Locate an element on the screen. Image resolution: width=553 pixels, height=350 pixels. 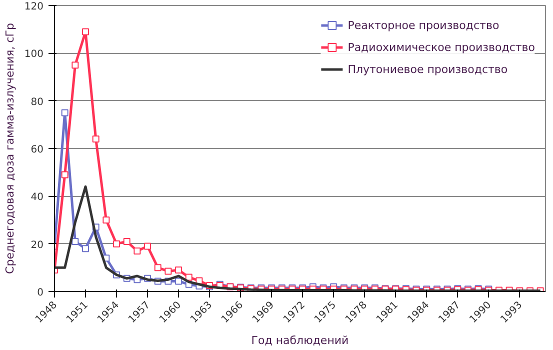
legend-label: Радиохимическое производство is located at coordinates (441, 47).